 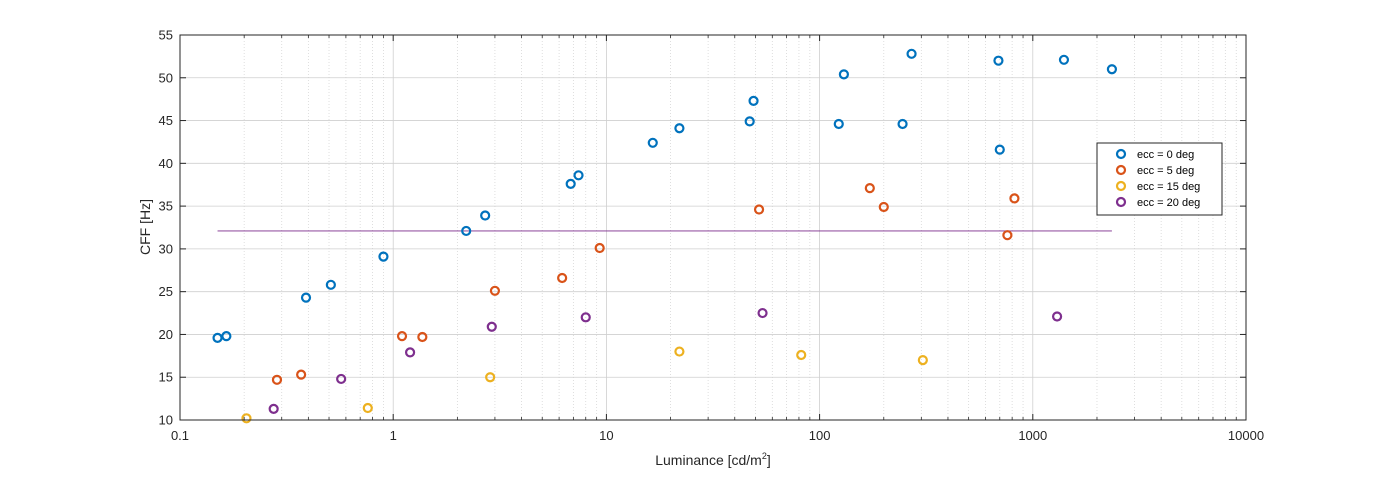 I want to click on y-tick-label: 50, so click(x=166, y=77).